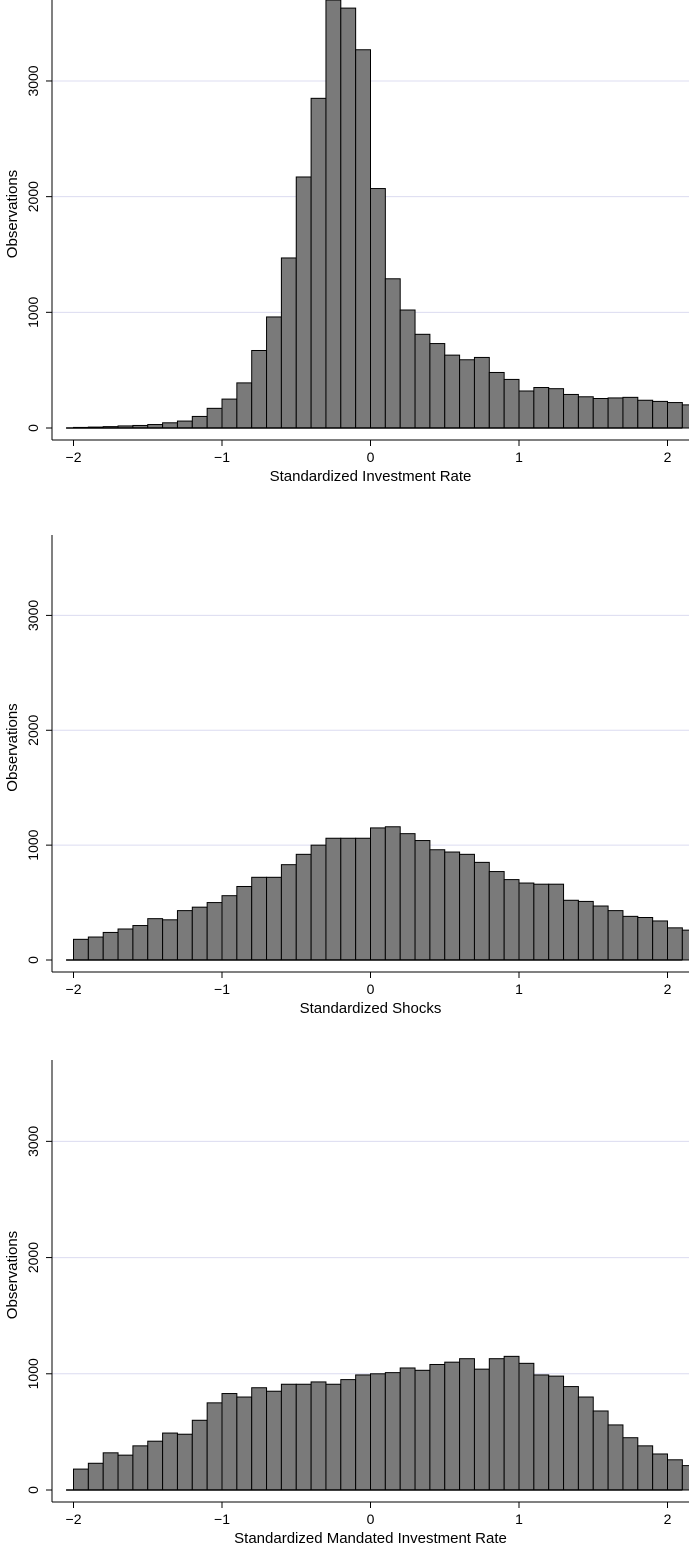 The height and width of the screenshot is (1557, 689). Describe the element at coordinates (668, 989) in the screenshot. I see `x-tick-label: 2` at that location.